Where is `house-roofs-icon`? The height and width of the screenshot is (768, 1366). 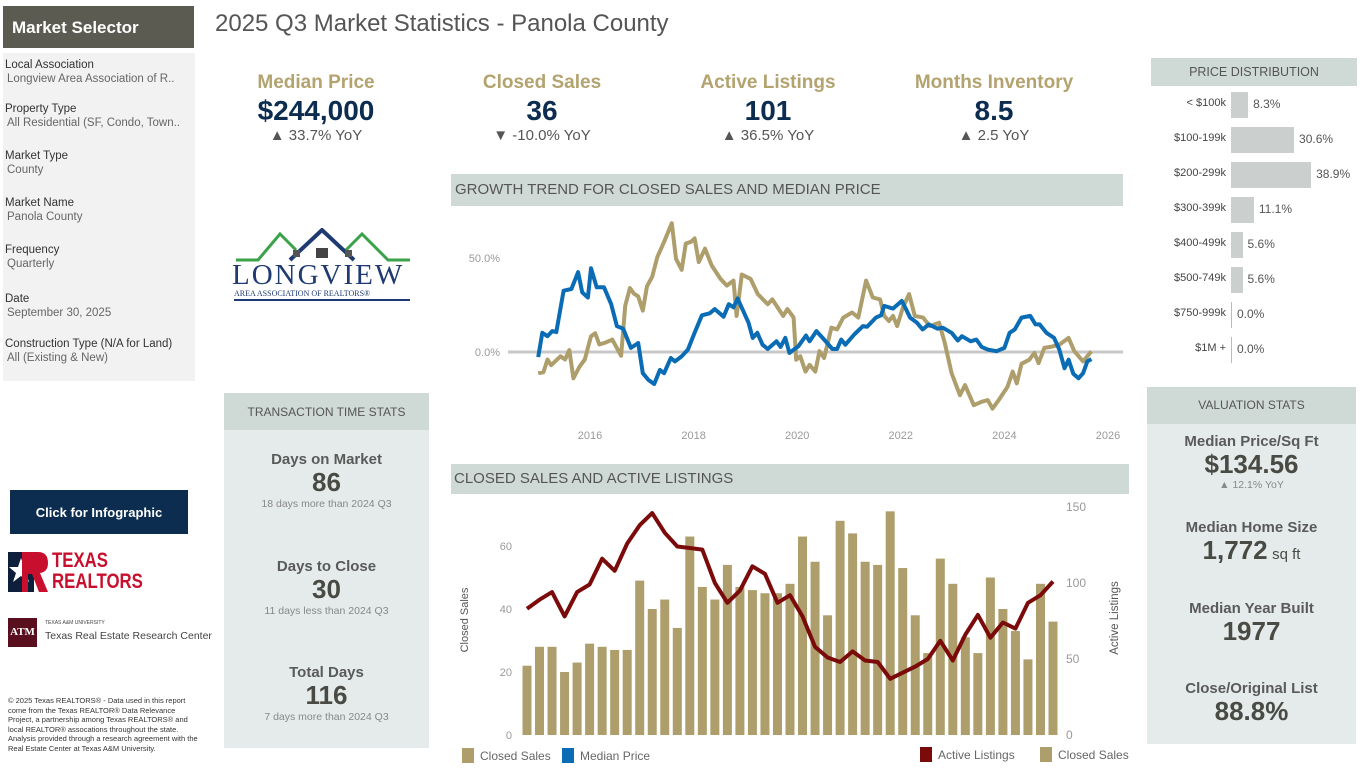 house-roofs-icon is located at coordinates (323, 244).